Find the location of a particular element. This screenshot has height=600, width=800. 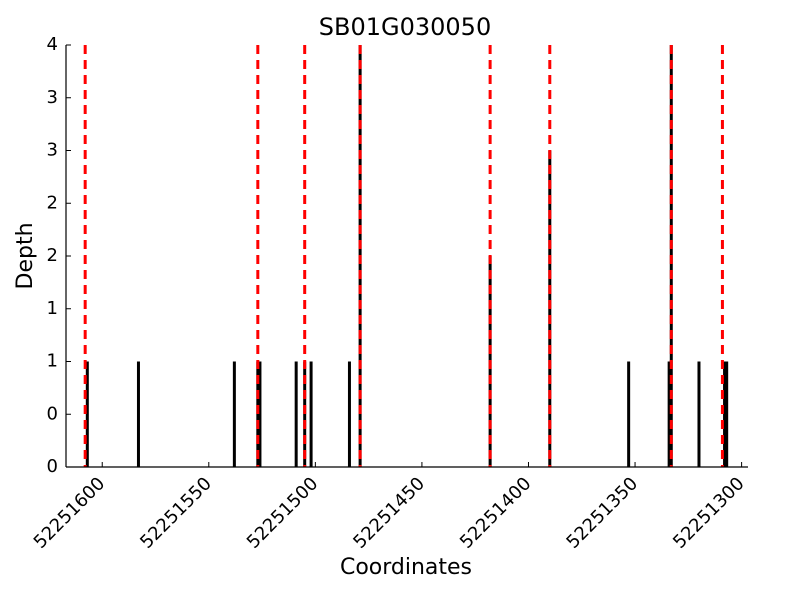

x-tick-label: 52251300 is located at coordinates (709, 513).